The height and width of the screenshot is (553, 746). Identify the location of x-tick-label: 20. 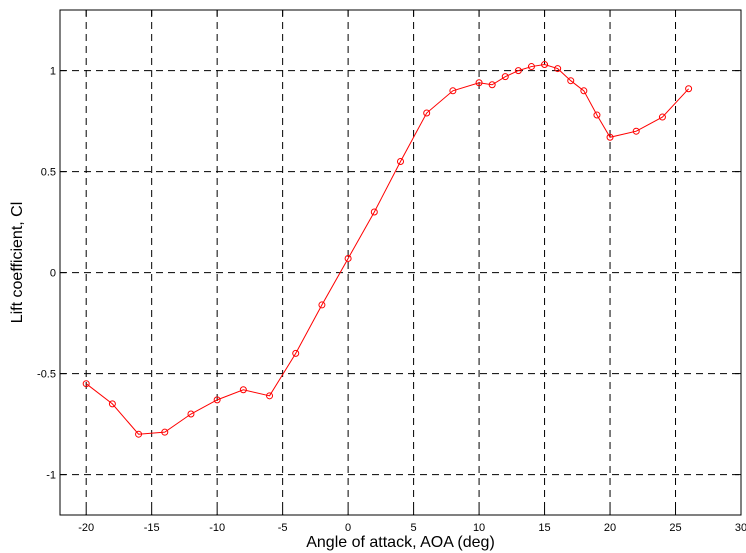
(610, 528).